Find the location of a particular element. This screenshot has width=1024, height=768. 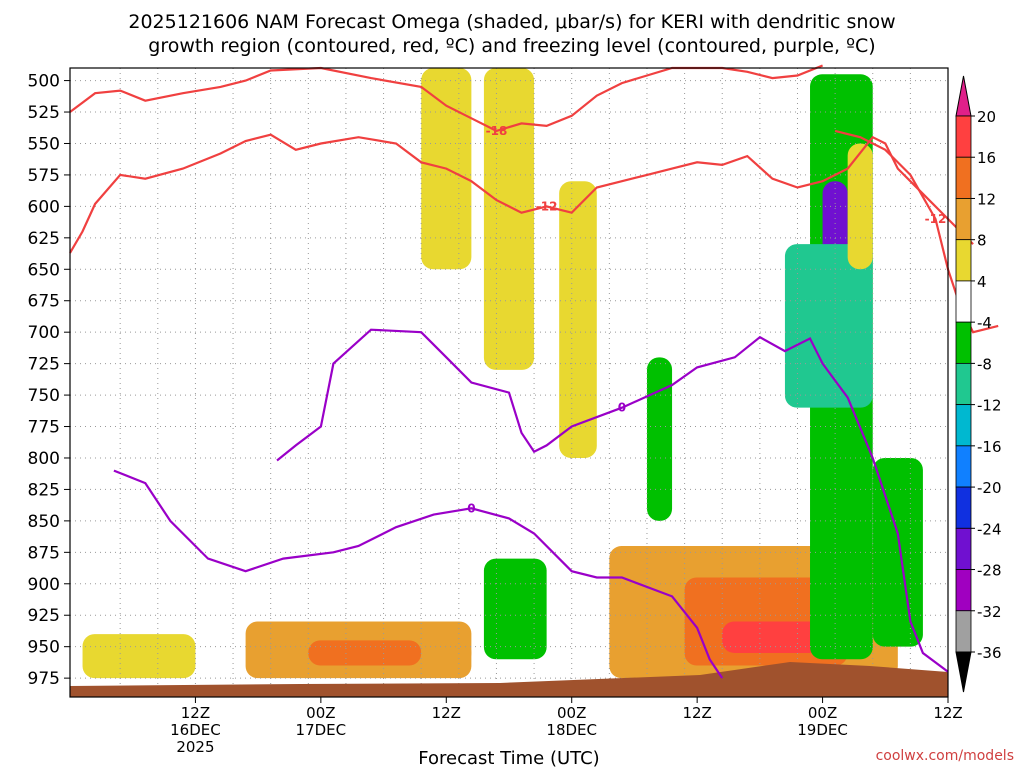

x-tick-label-0-2: 2025 is located at coordinates (195, 747).